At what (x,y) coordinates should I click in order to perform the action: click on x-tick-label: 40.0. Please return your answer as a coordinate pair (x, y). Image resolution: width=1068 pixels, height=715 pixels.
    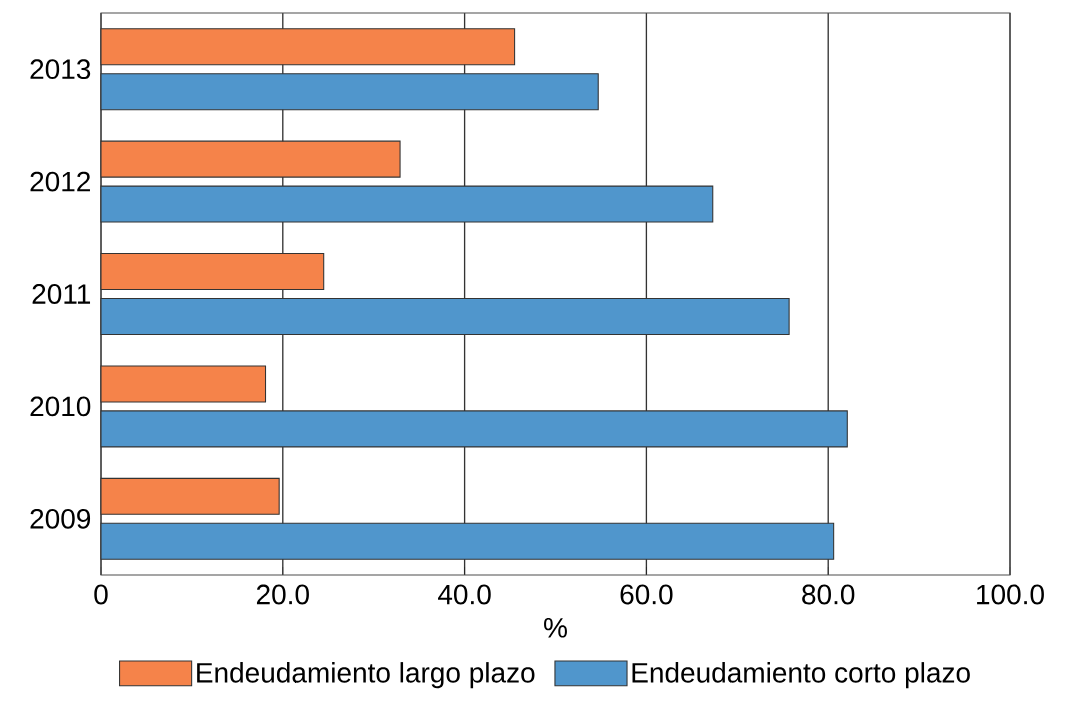
    Looking at the image, I should click on (464, 594).